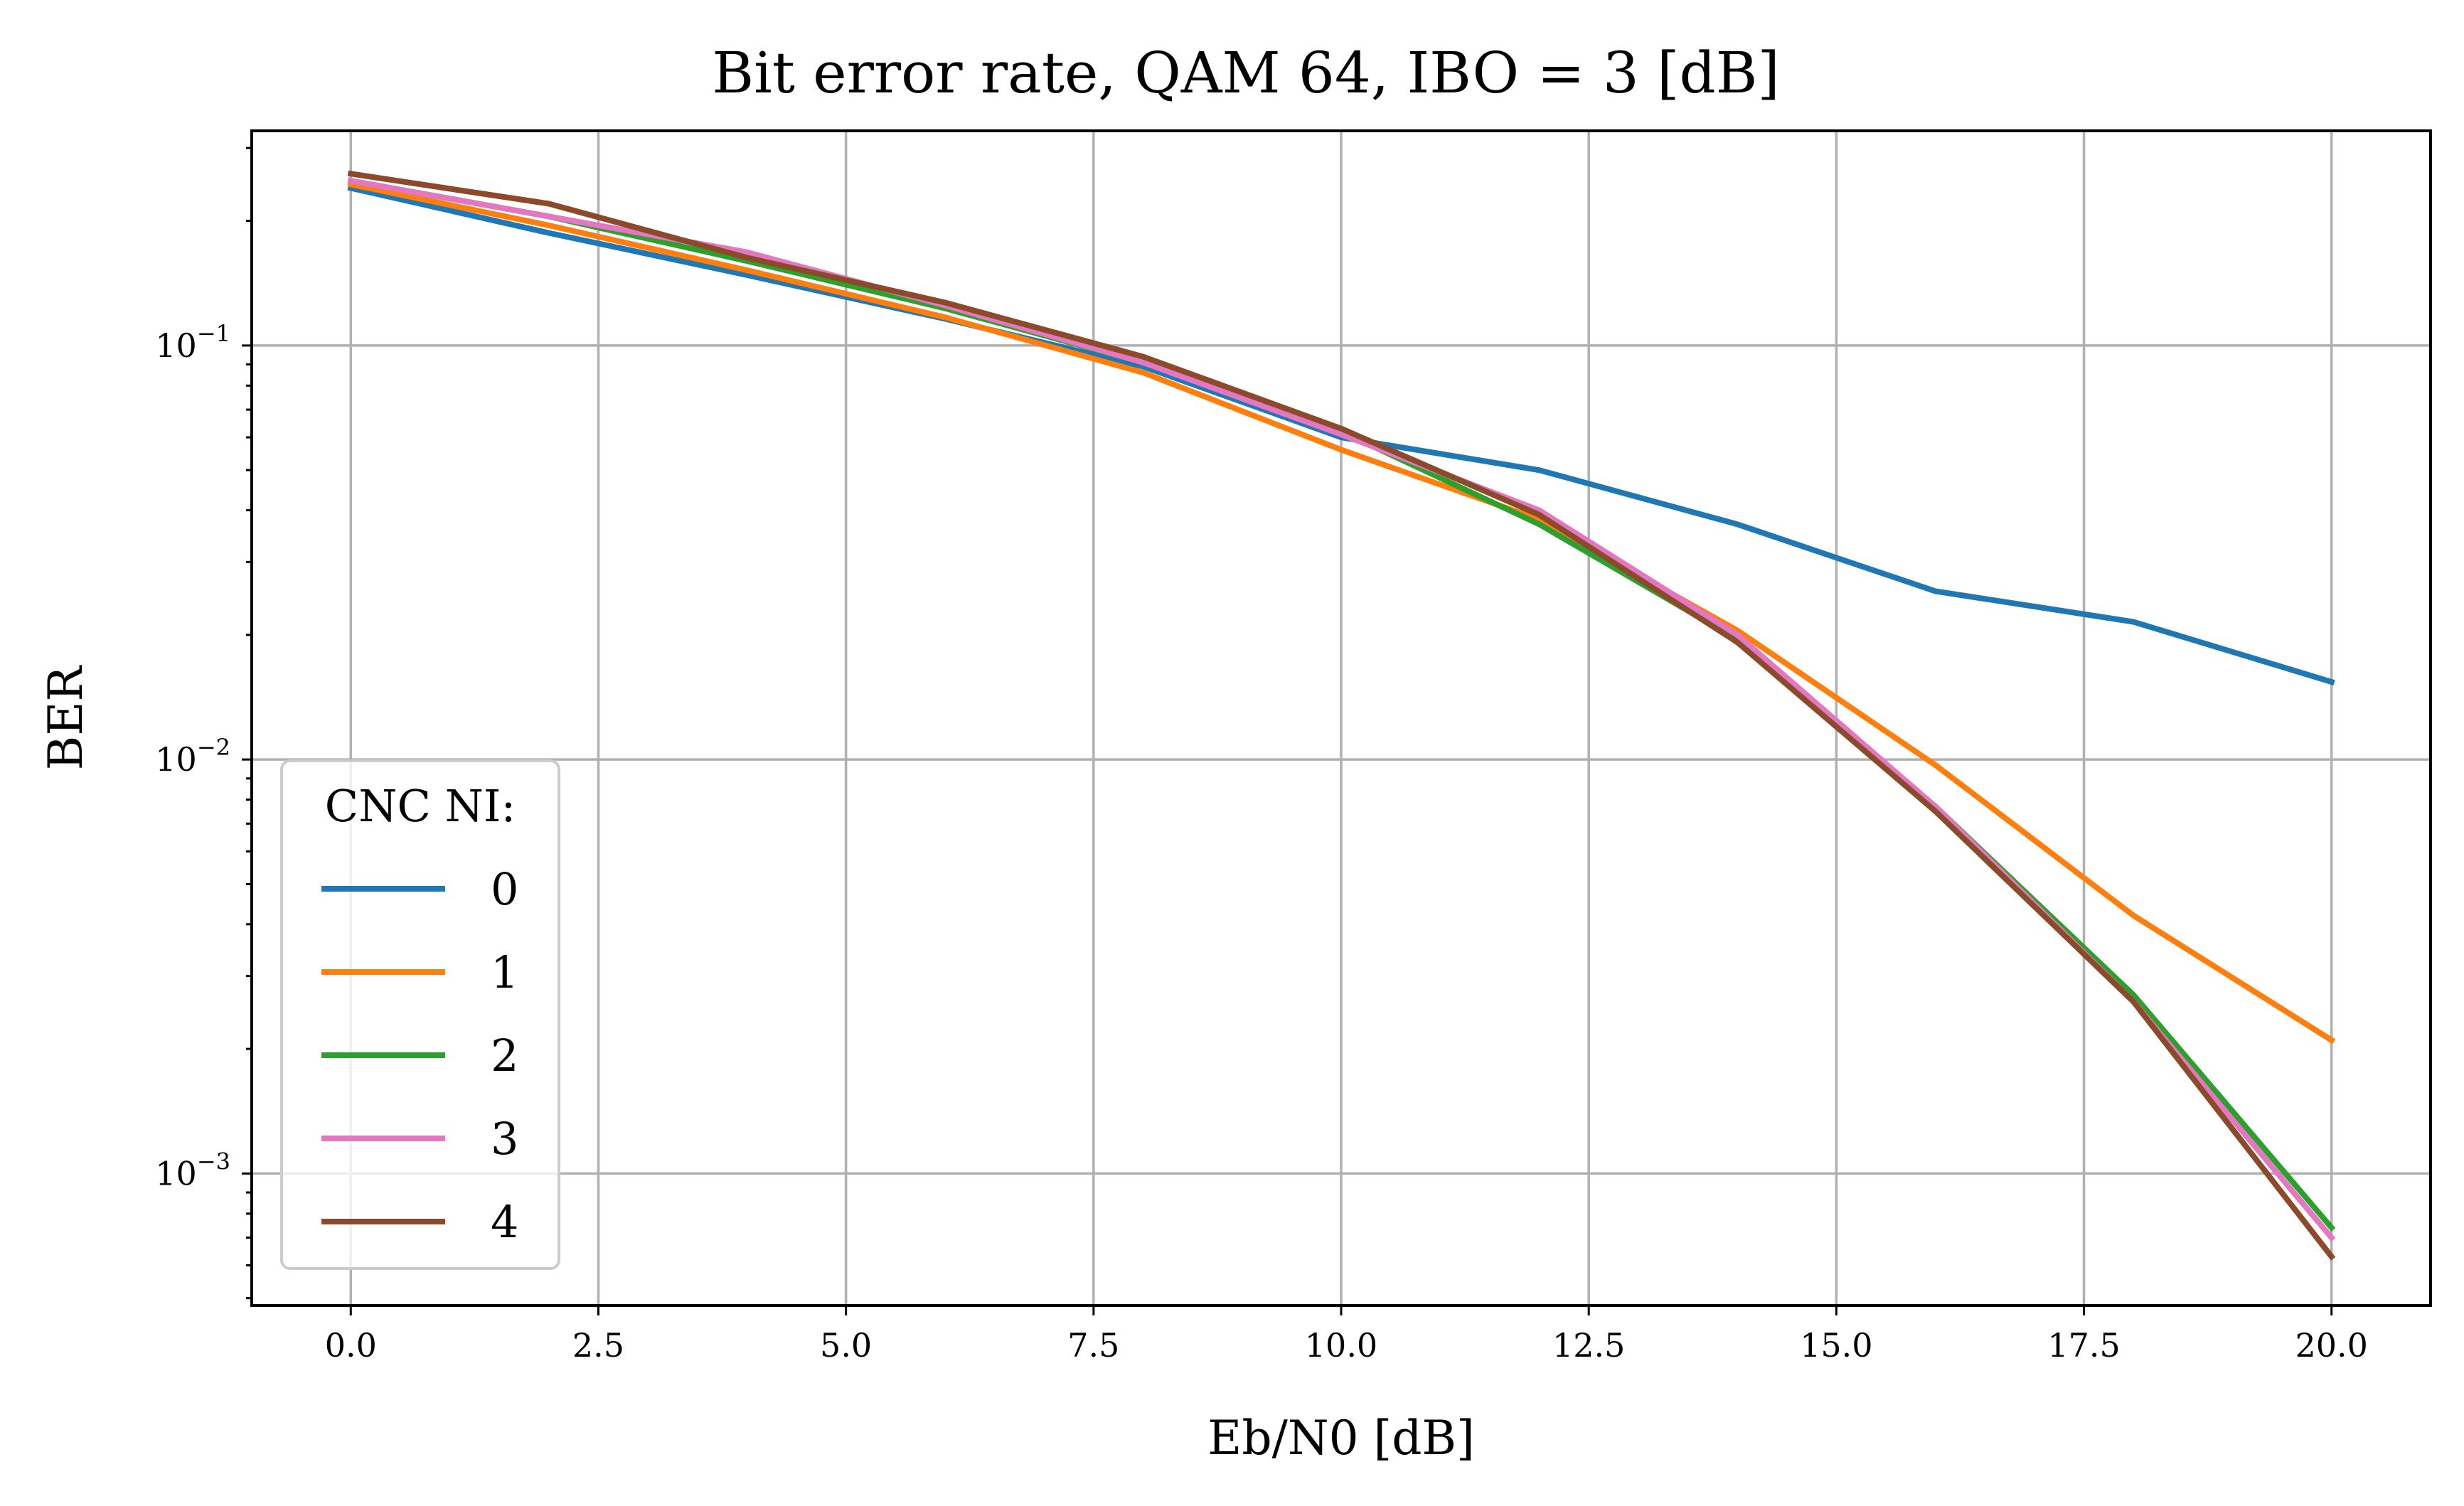  What do you see at coordinates (846, 1346) in the screenshot?
I see `x-tick-label: 5.0` at bounding box center [846, 1346].